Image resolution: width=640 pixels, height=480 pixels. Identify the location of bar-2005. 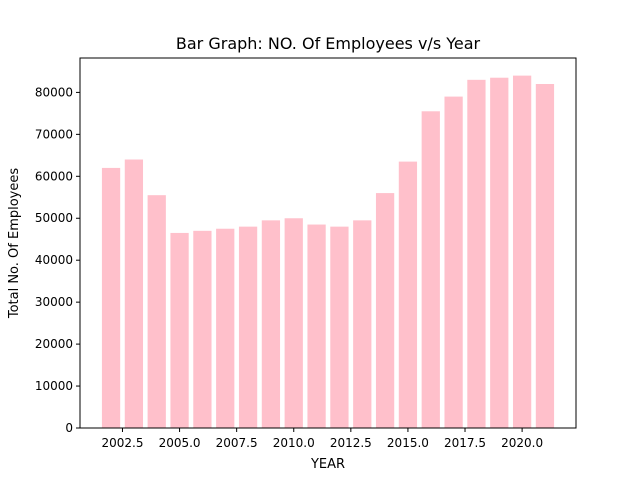
(179, 330).